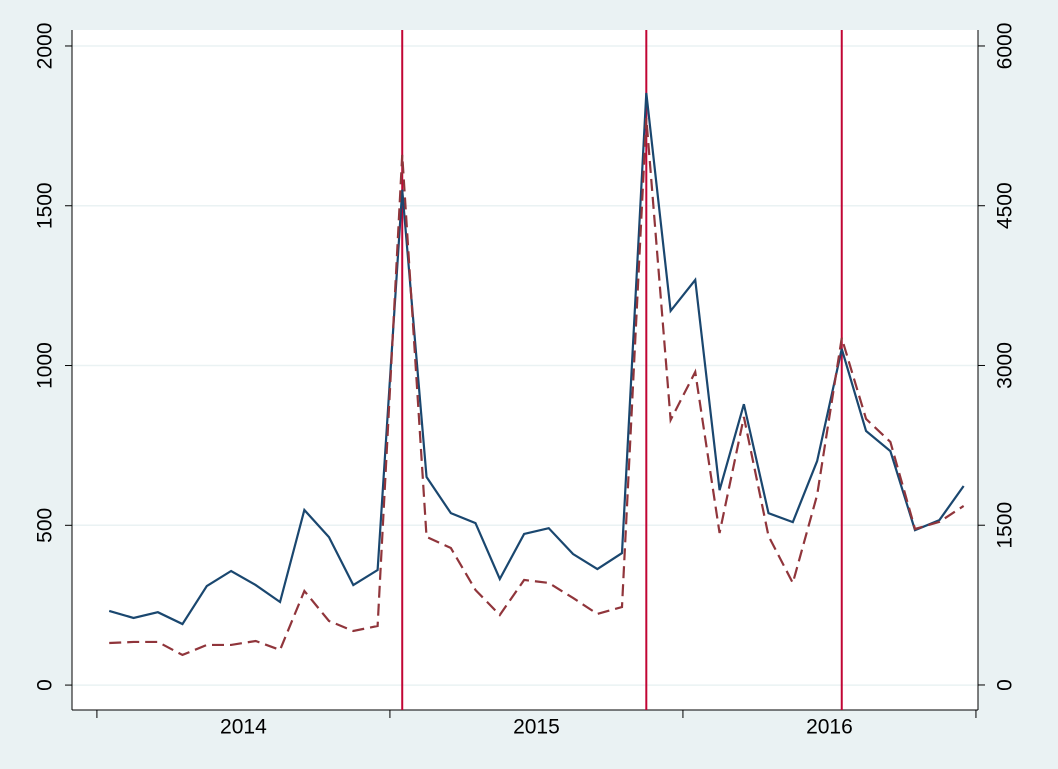 This screenshot has height=769, width=1058. I want to click on x-tick-label: 2016, so click(829, 727).